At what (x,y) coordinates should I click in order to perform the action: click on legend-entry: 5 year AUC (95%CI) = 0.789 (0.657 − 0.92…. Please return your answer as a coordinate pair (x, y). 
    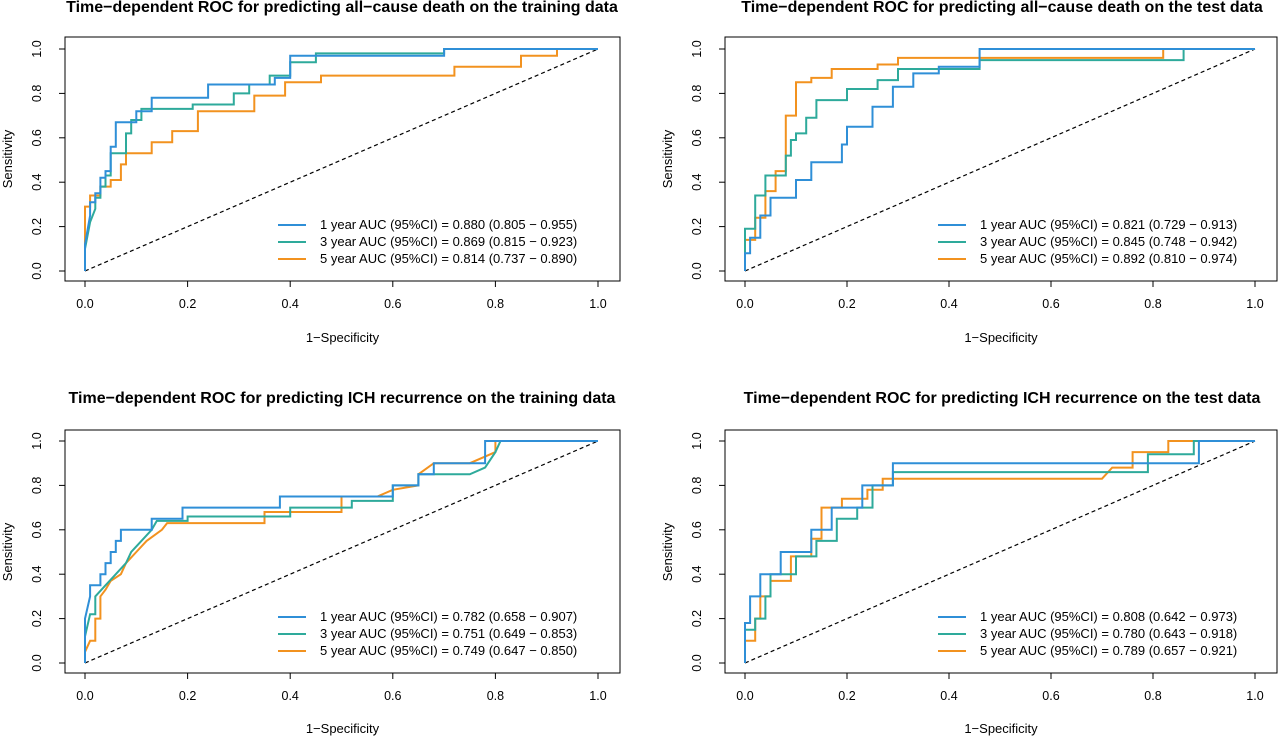
    Looking at the image, I should click on (1108, 650).